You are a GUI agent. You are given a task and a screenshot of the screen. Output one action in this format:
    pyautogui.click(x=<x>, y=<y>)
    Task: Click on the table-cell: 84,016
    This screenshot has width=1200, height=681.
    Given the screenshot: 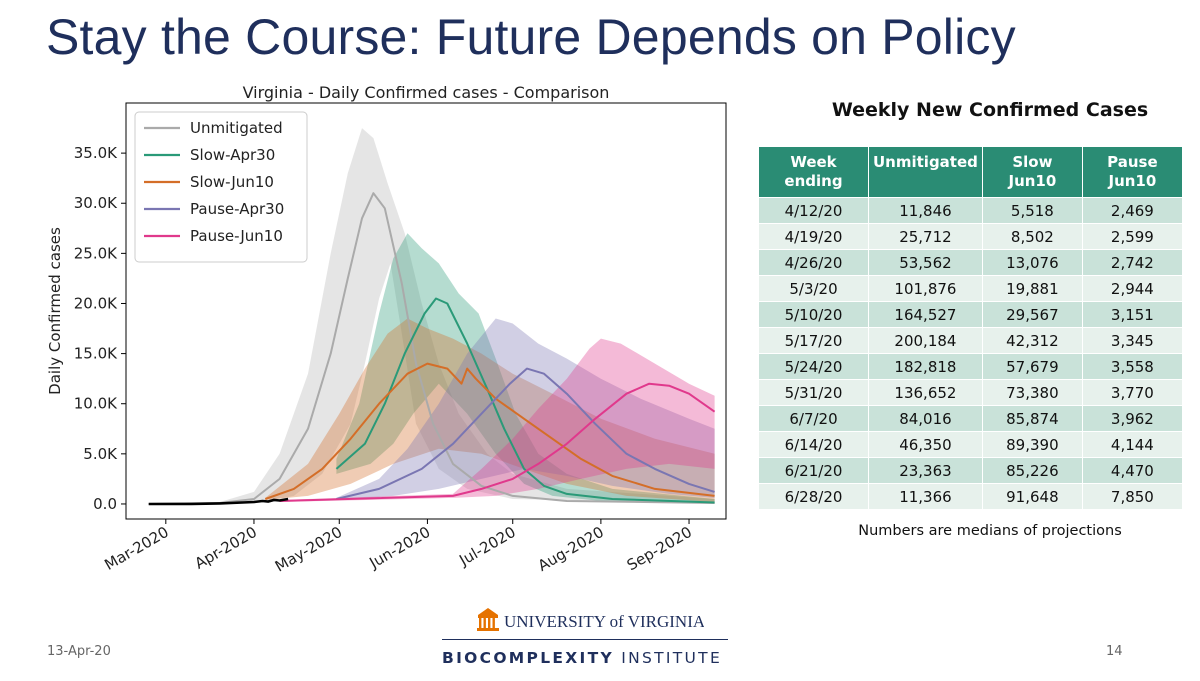 What is the action you would take?
    pyautogui.click(x=925, y=418)
    